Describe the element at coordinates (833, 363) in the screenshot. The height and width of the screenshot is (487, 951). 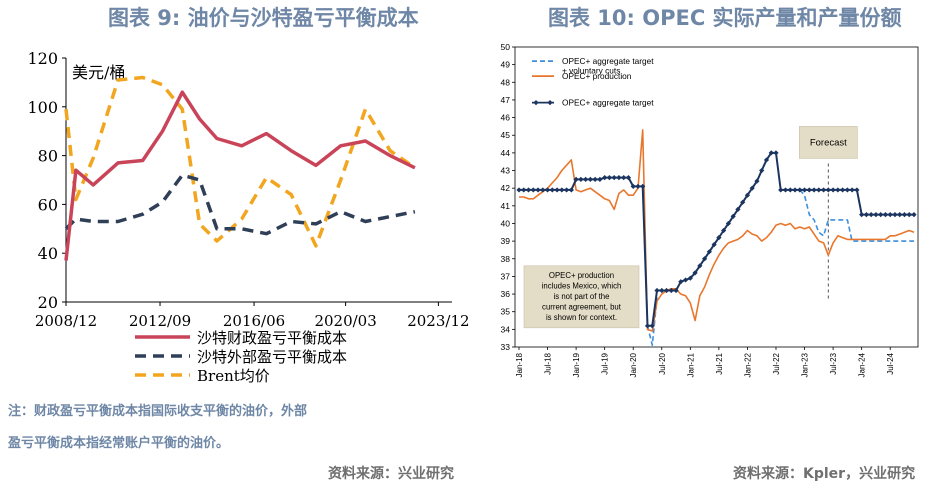
I see `right-x-tick-label: Jul-23` at that location.